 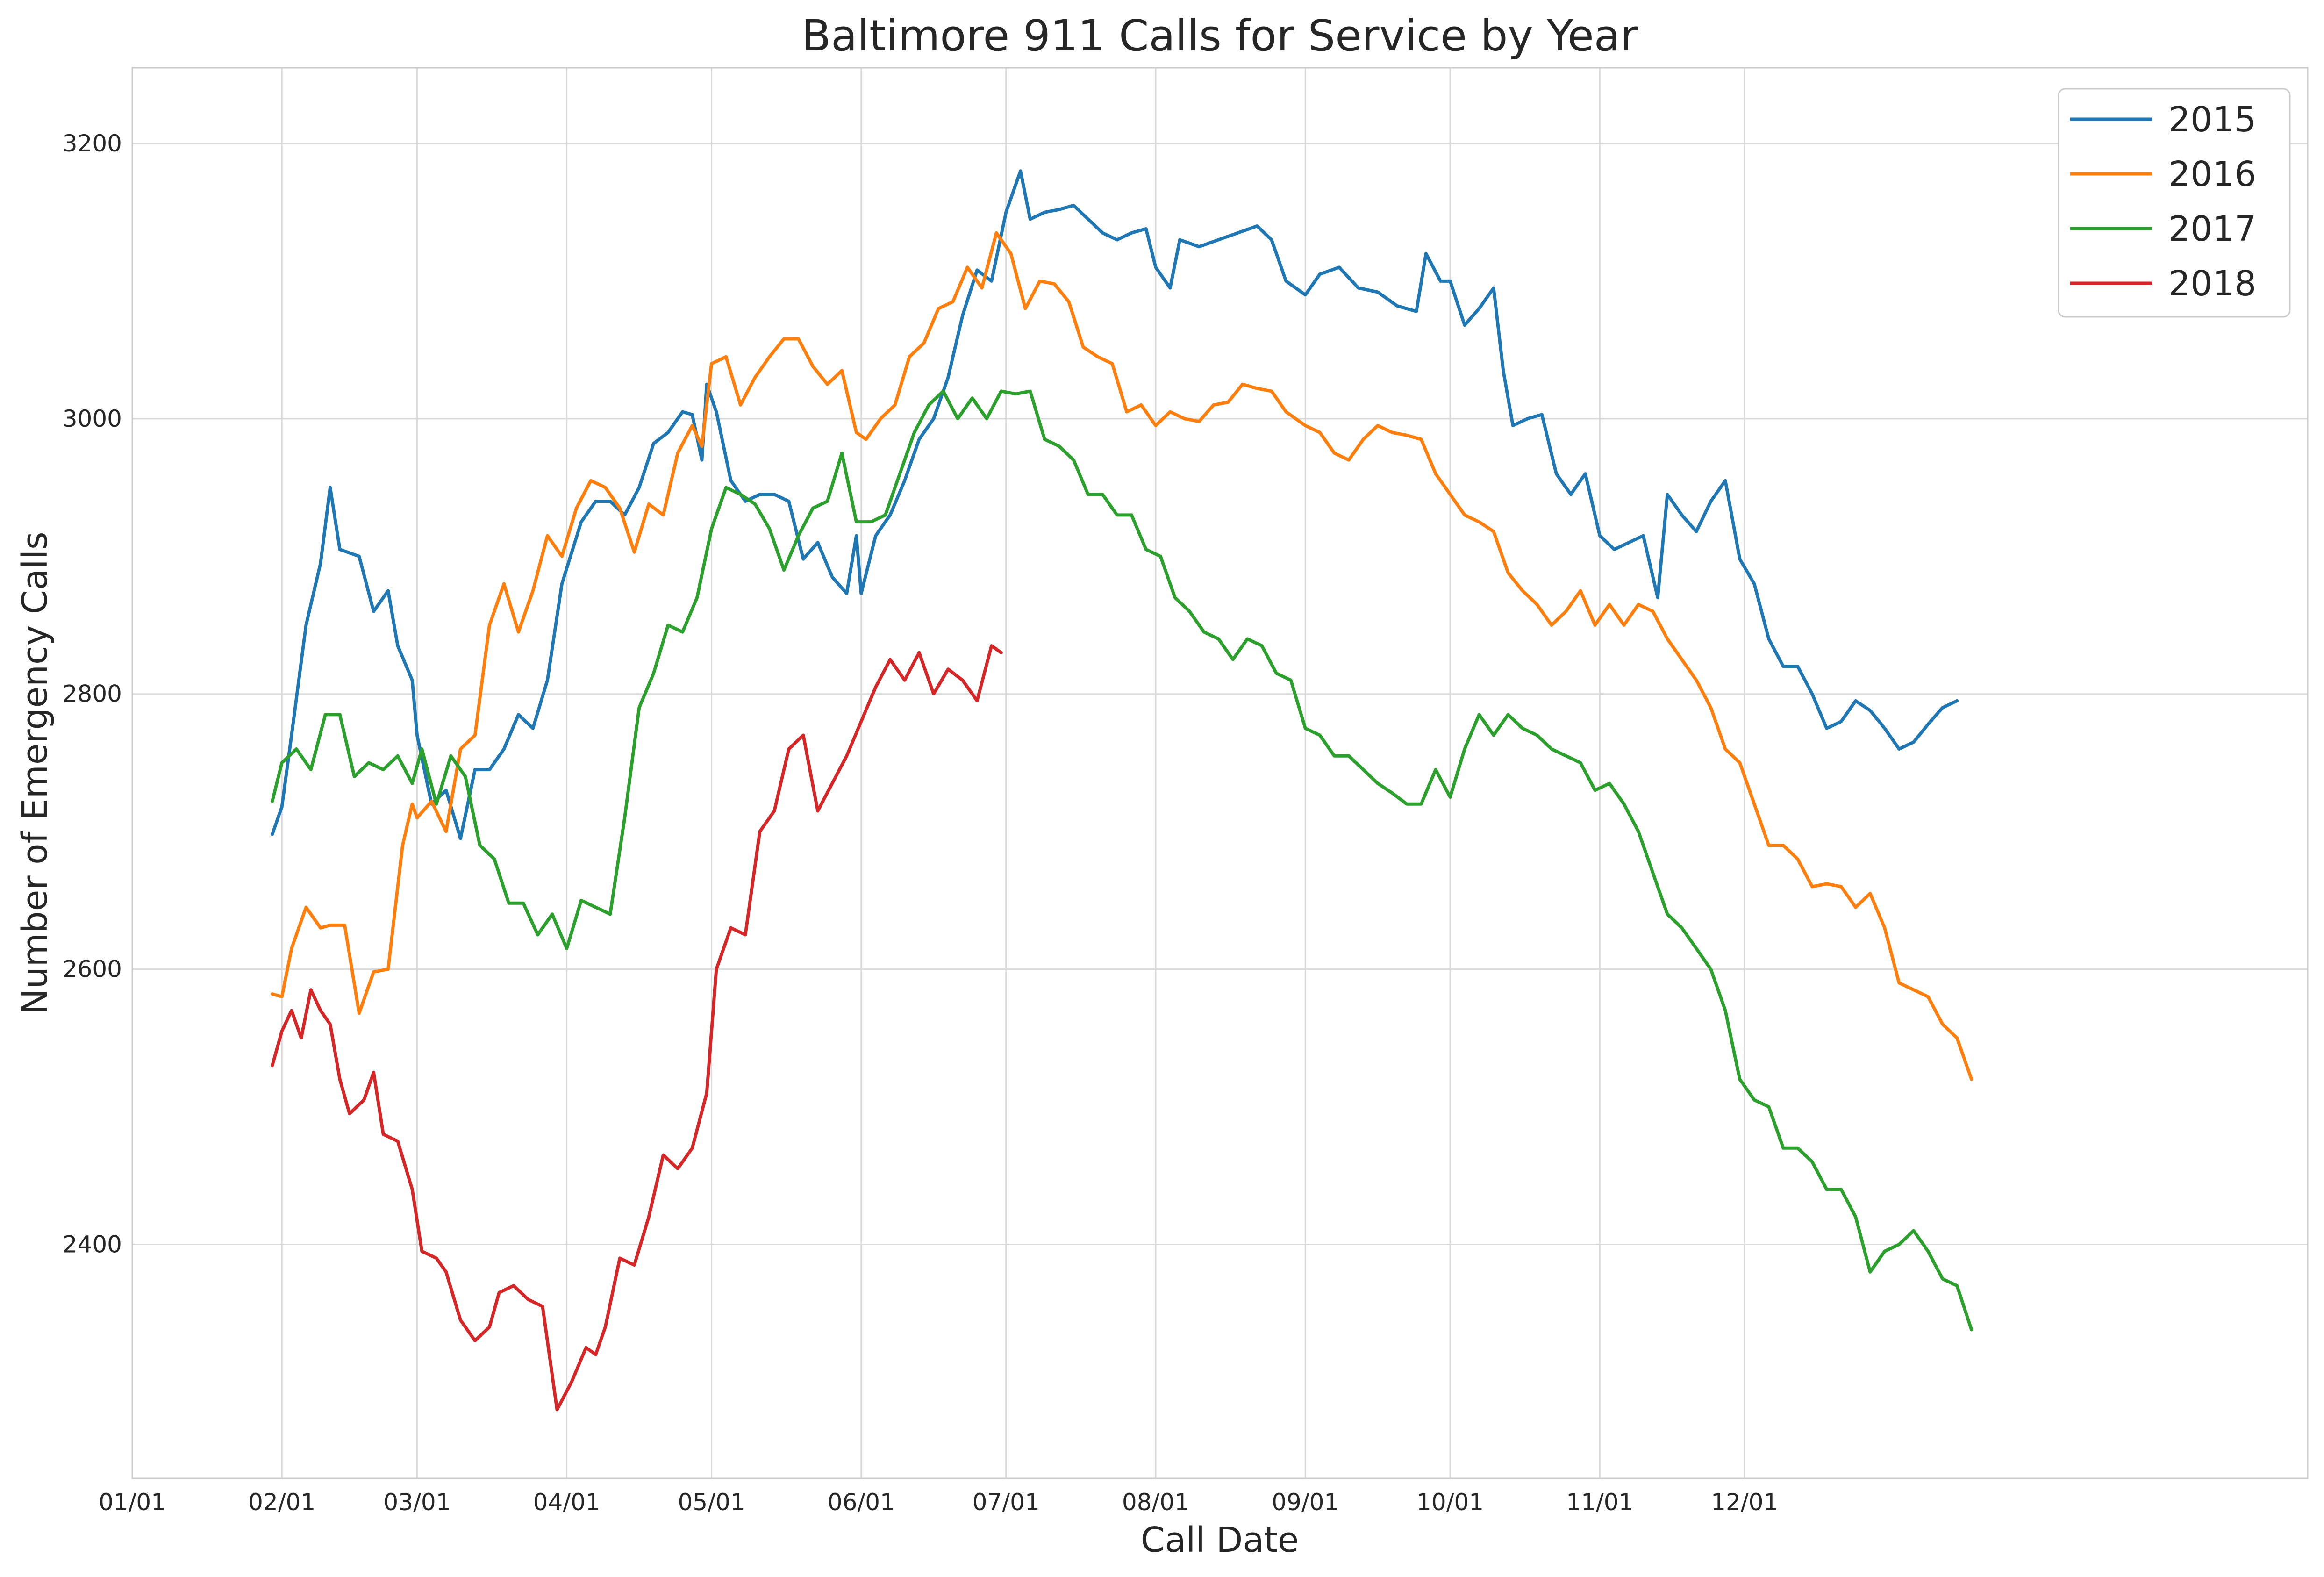 What do you see at coordinates (1155, 1502) in the screenshot?
I see `x-tick-label: 08/01` at bounding box center [1155, 1502].